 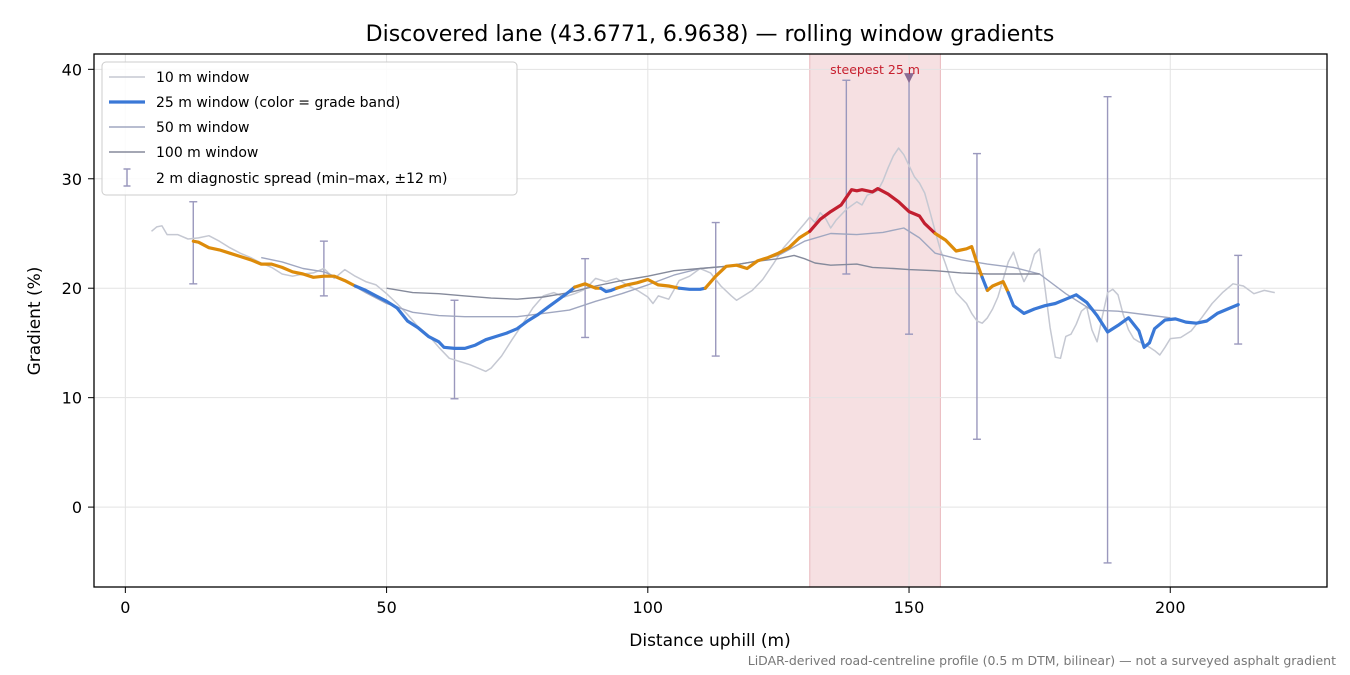 What do you see at coordinates (72, 398) in the screenshot?
I see `y-tick-label: 10` at bounding box center [72, 398].